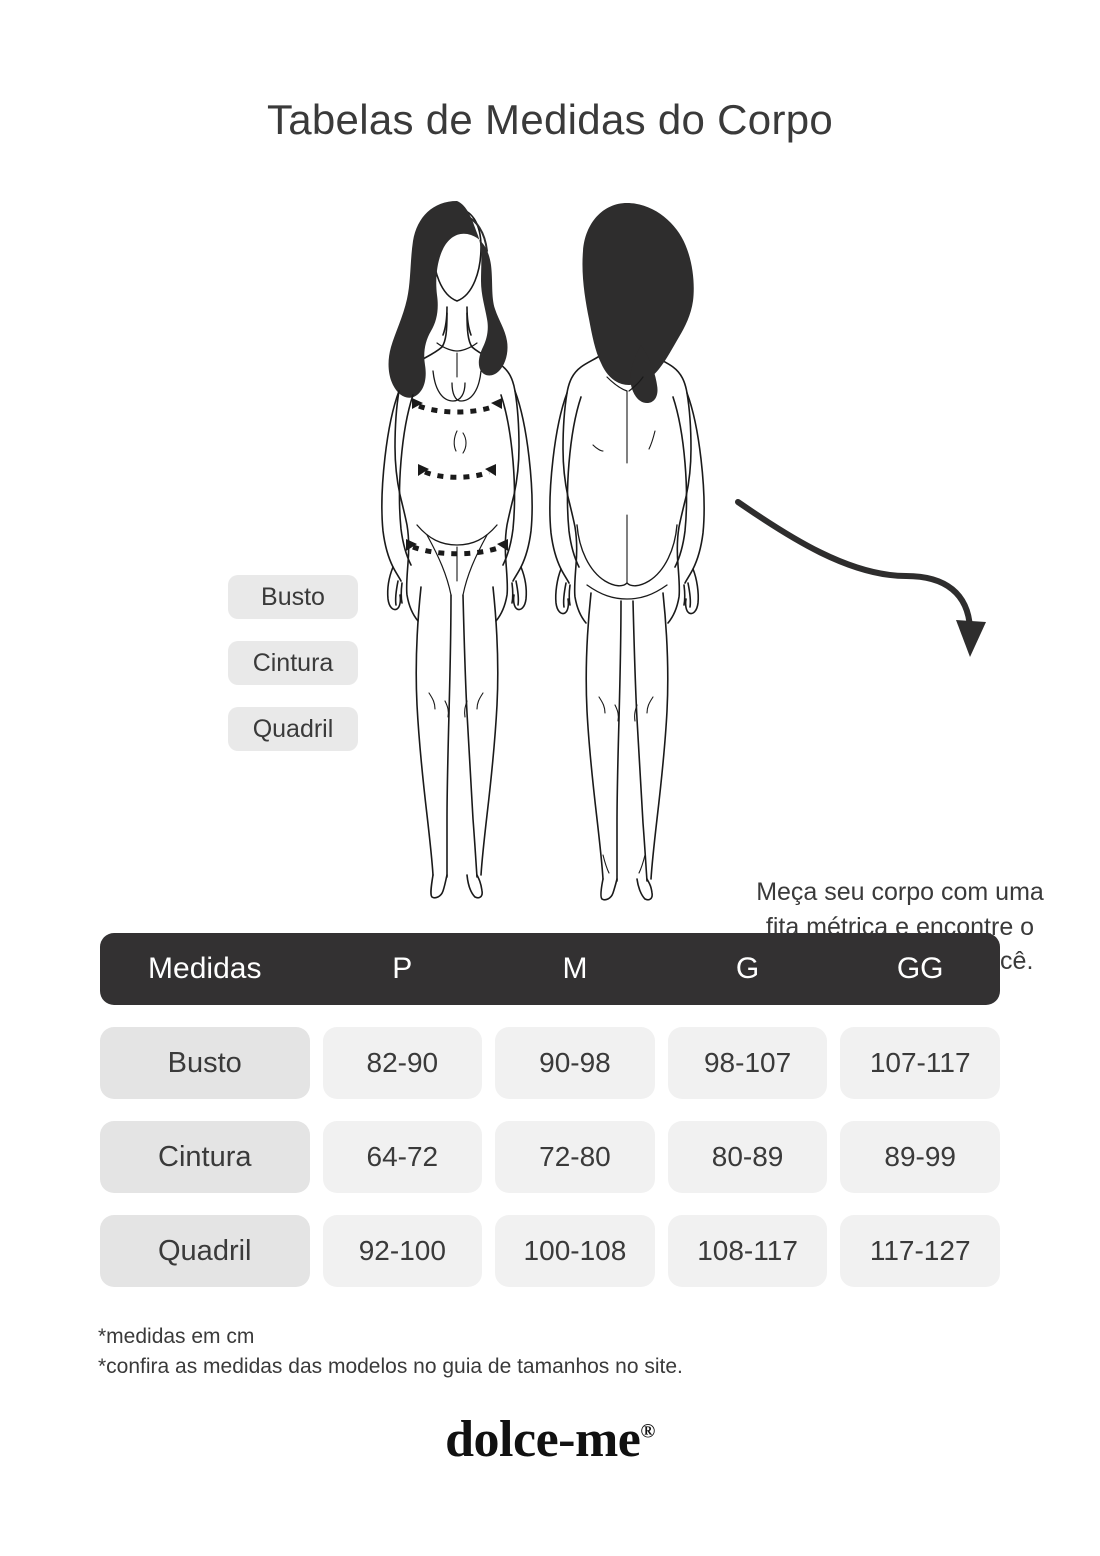 This screenshot has width=1100, height=1556. What do you see at coordinates (920, 1063) in the screenshot?
I see `cell-busto-gg: 107-117` at bounding box center [920, 1063].